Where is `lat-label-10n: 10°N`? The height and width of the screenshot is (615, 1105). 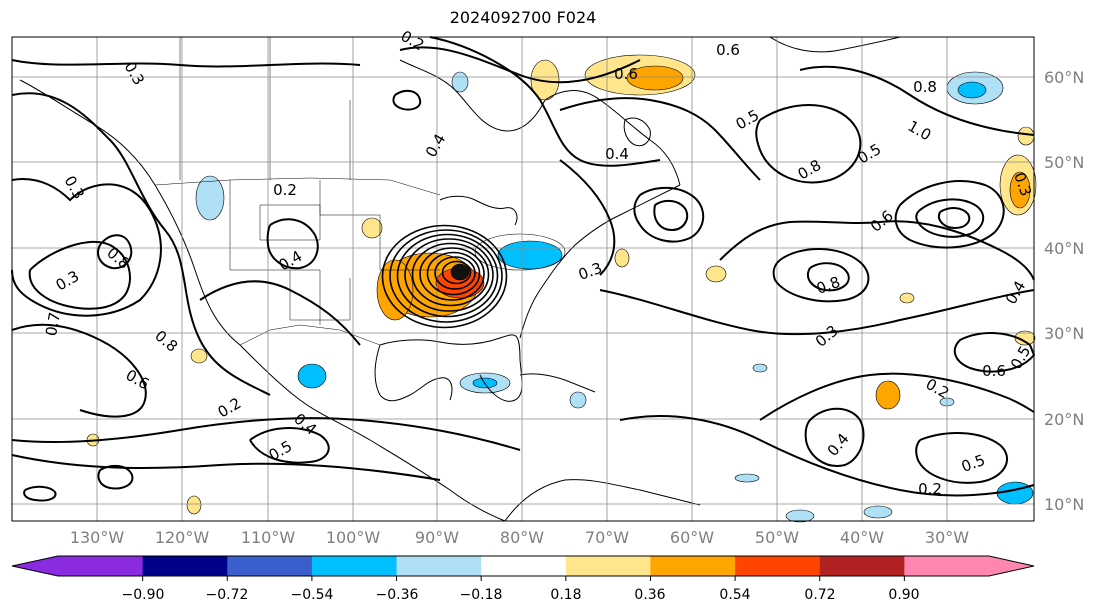
lat-label-10n: 10°N is located at coordinates (1064, 504).